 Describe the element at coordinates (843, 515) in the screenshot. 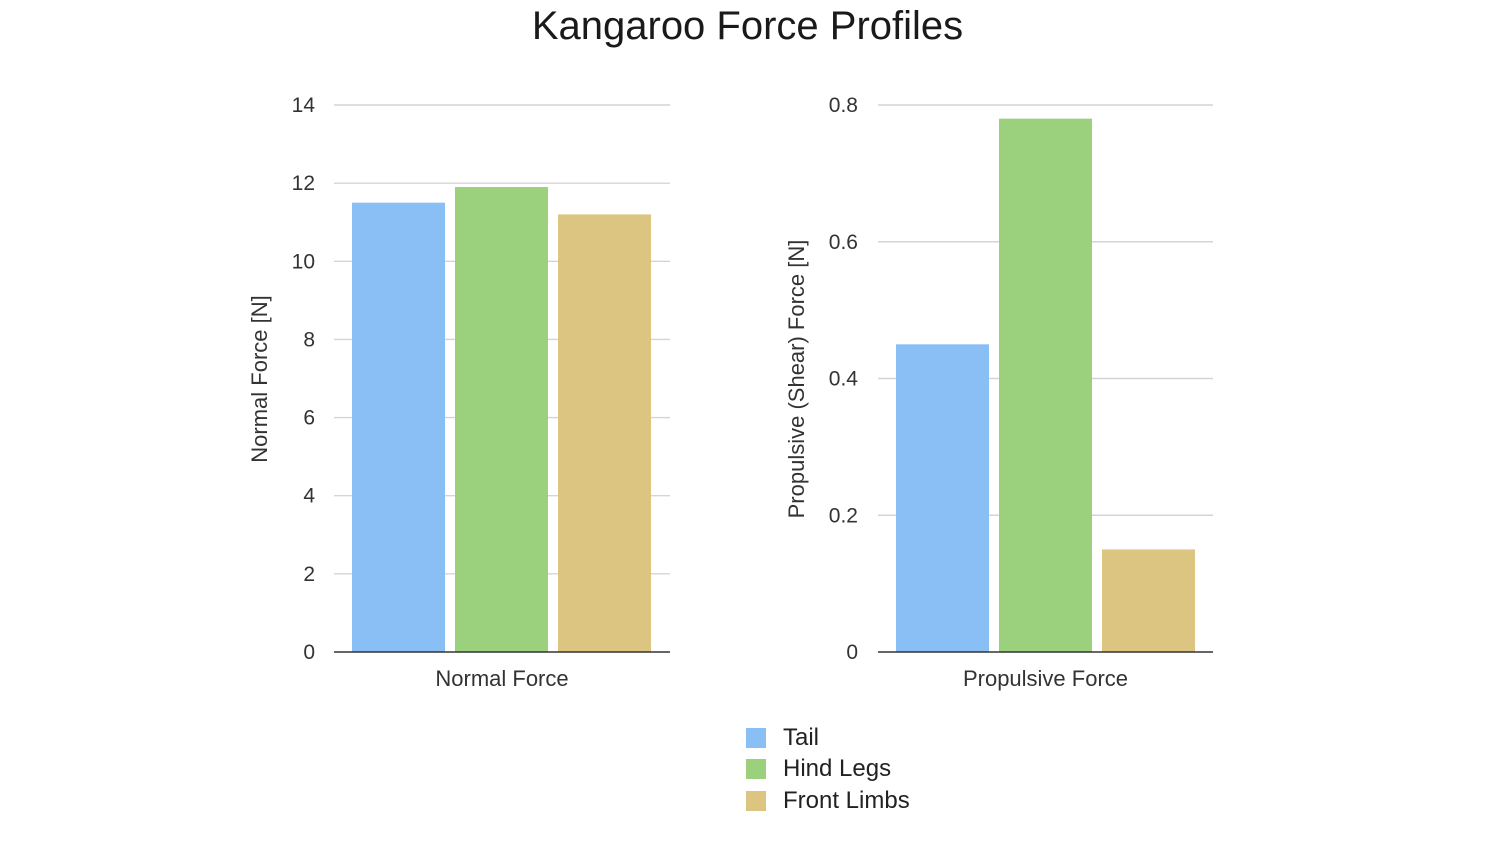

I see `propulsive-y-tick-label: 0.2` at that location.